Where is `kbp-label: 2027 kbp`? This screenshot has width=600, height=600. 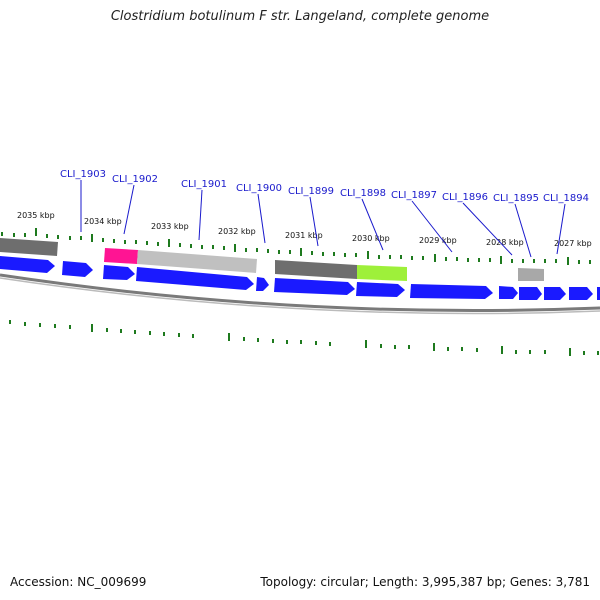 kbp-label: 2027 kbp is located at coordinates (573, 243).